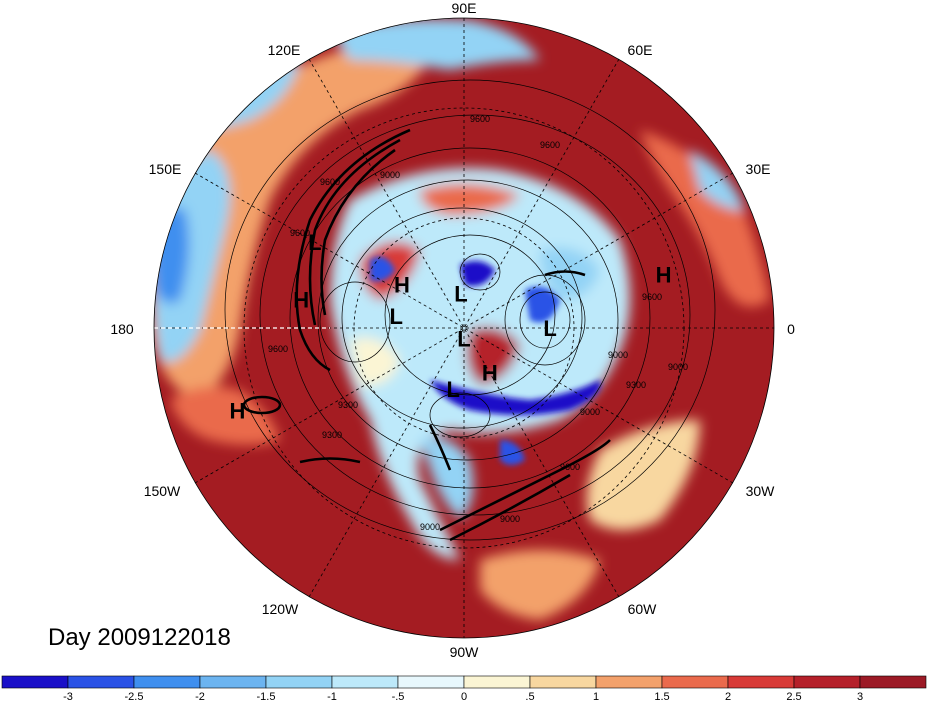 The width and height of the screenshot is (928, 702). Describe the element at coordinates (705, 218) in the screenshot. I see `warm-patch-east` at that location.